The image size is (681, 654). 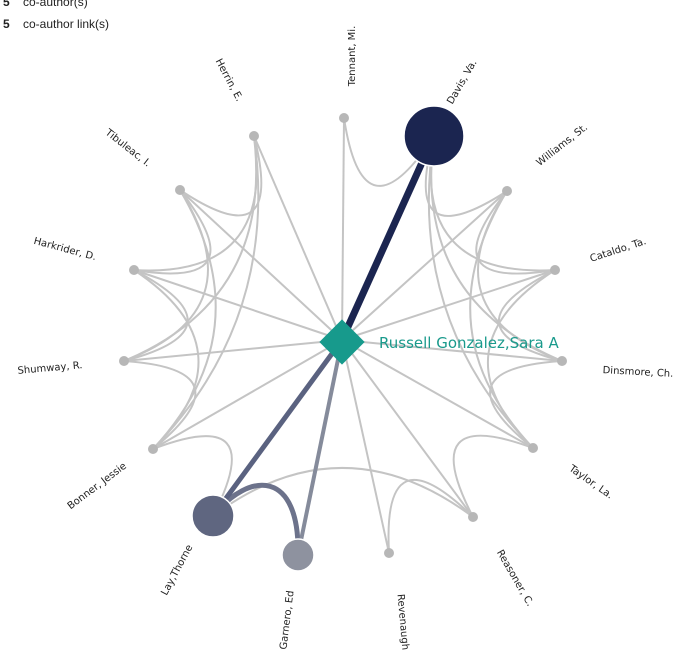 What do you see at coordinates (238, 305) in the screenshot?
I see `center-link-harkrider` at bounding box center [238, 305].